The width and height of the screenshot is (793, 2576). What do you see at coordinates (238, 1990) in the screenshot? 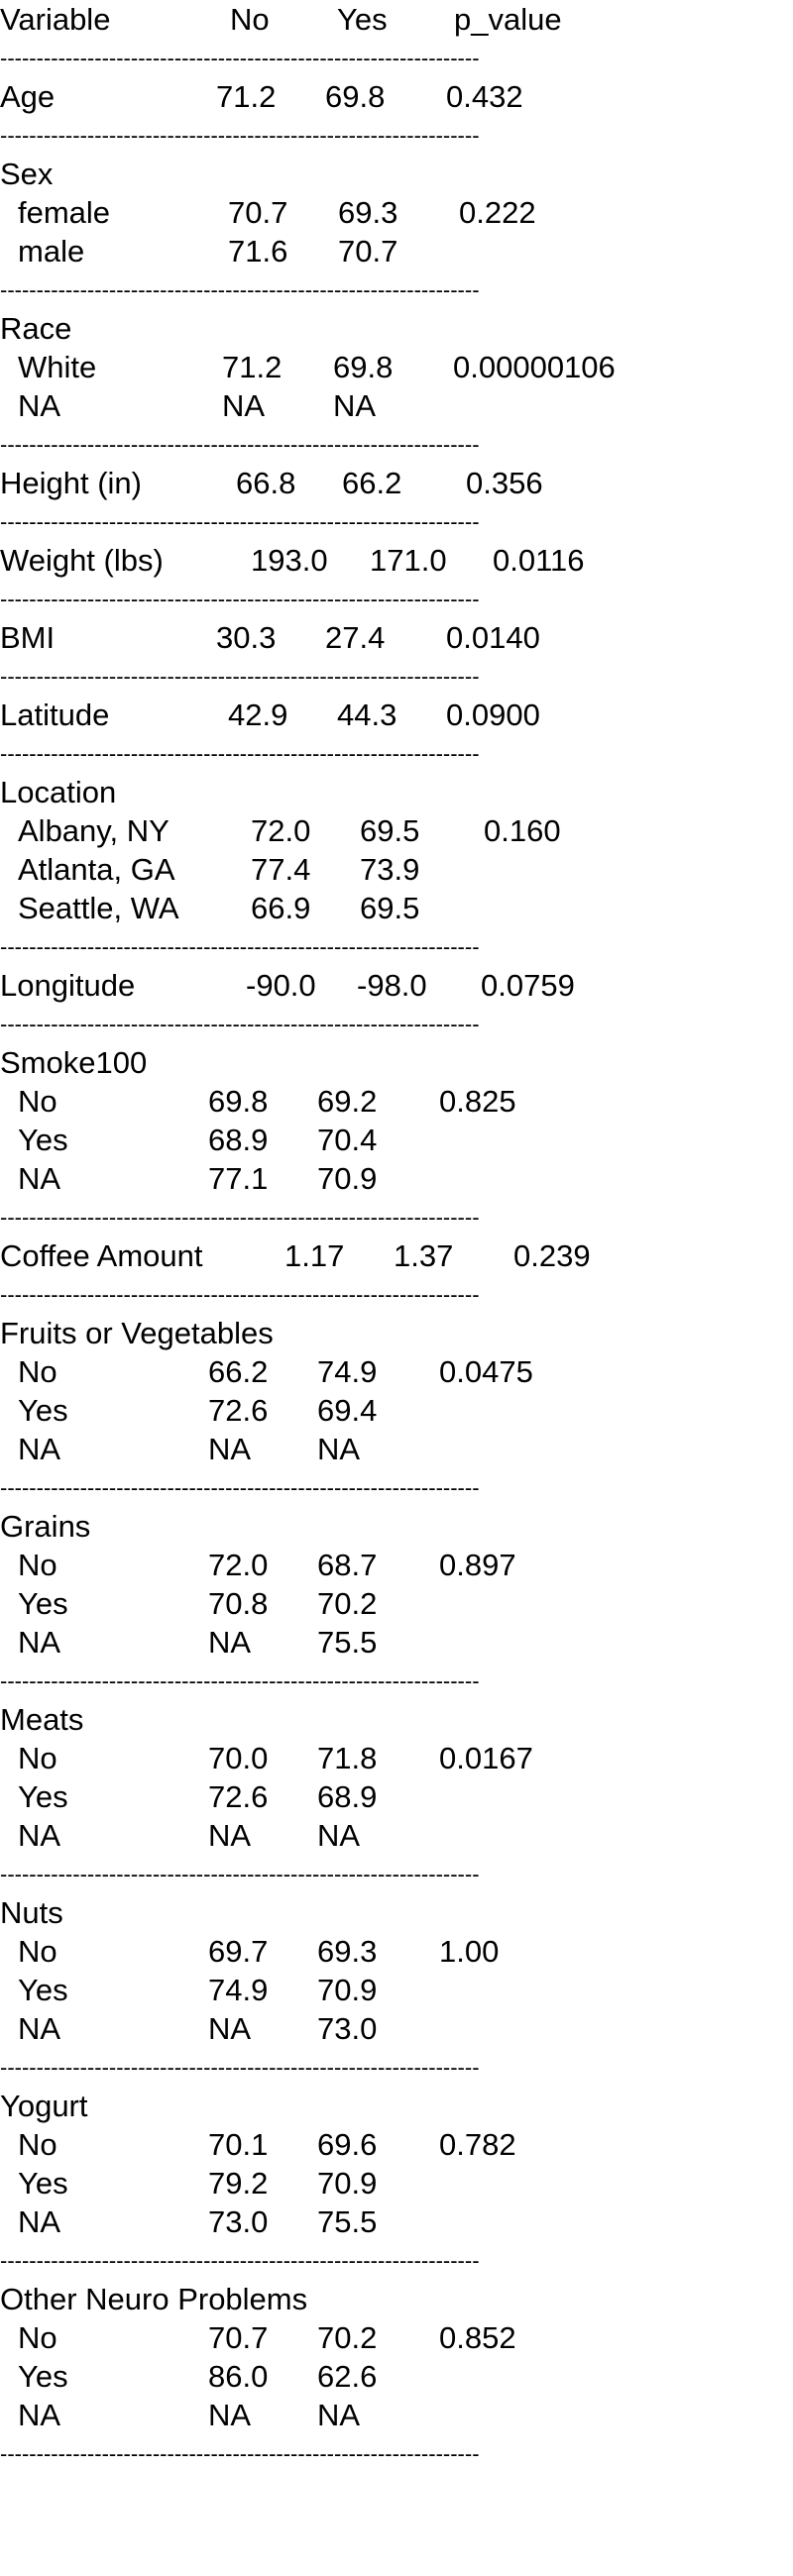
I see `value-no: 74.9` at bounding box center [238, 1990].